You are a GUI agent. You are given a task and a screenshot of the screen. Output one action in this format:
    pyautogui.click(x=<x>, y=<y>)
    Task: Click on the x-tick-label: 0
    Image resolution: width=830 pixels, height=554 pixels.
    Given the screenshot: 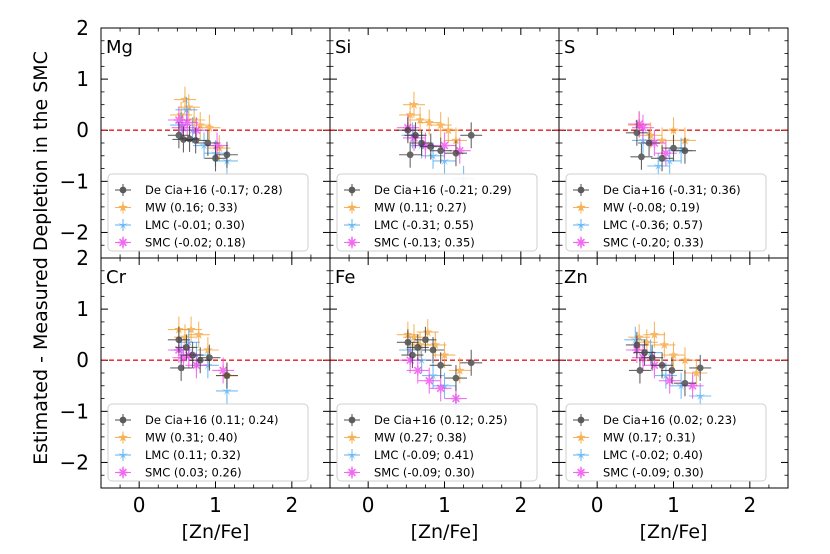 What is the action you would take?
    pyautogui.click(x=368, y=505)
    